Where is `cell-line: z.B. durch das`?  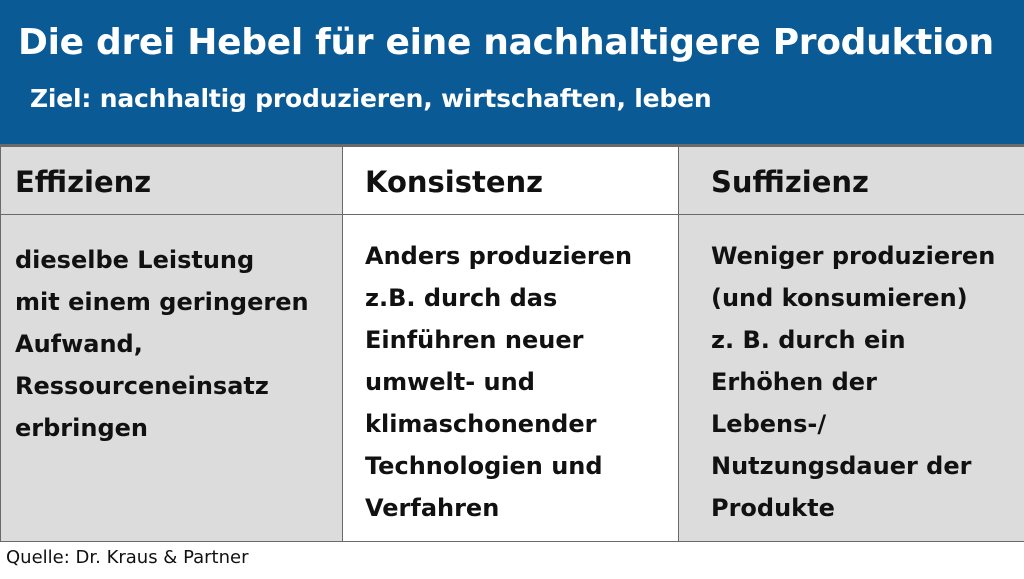
cell-line: z.B. durch das is located at coordinates (461, 298).